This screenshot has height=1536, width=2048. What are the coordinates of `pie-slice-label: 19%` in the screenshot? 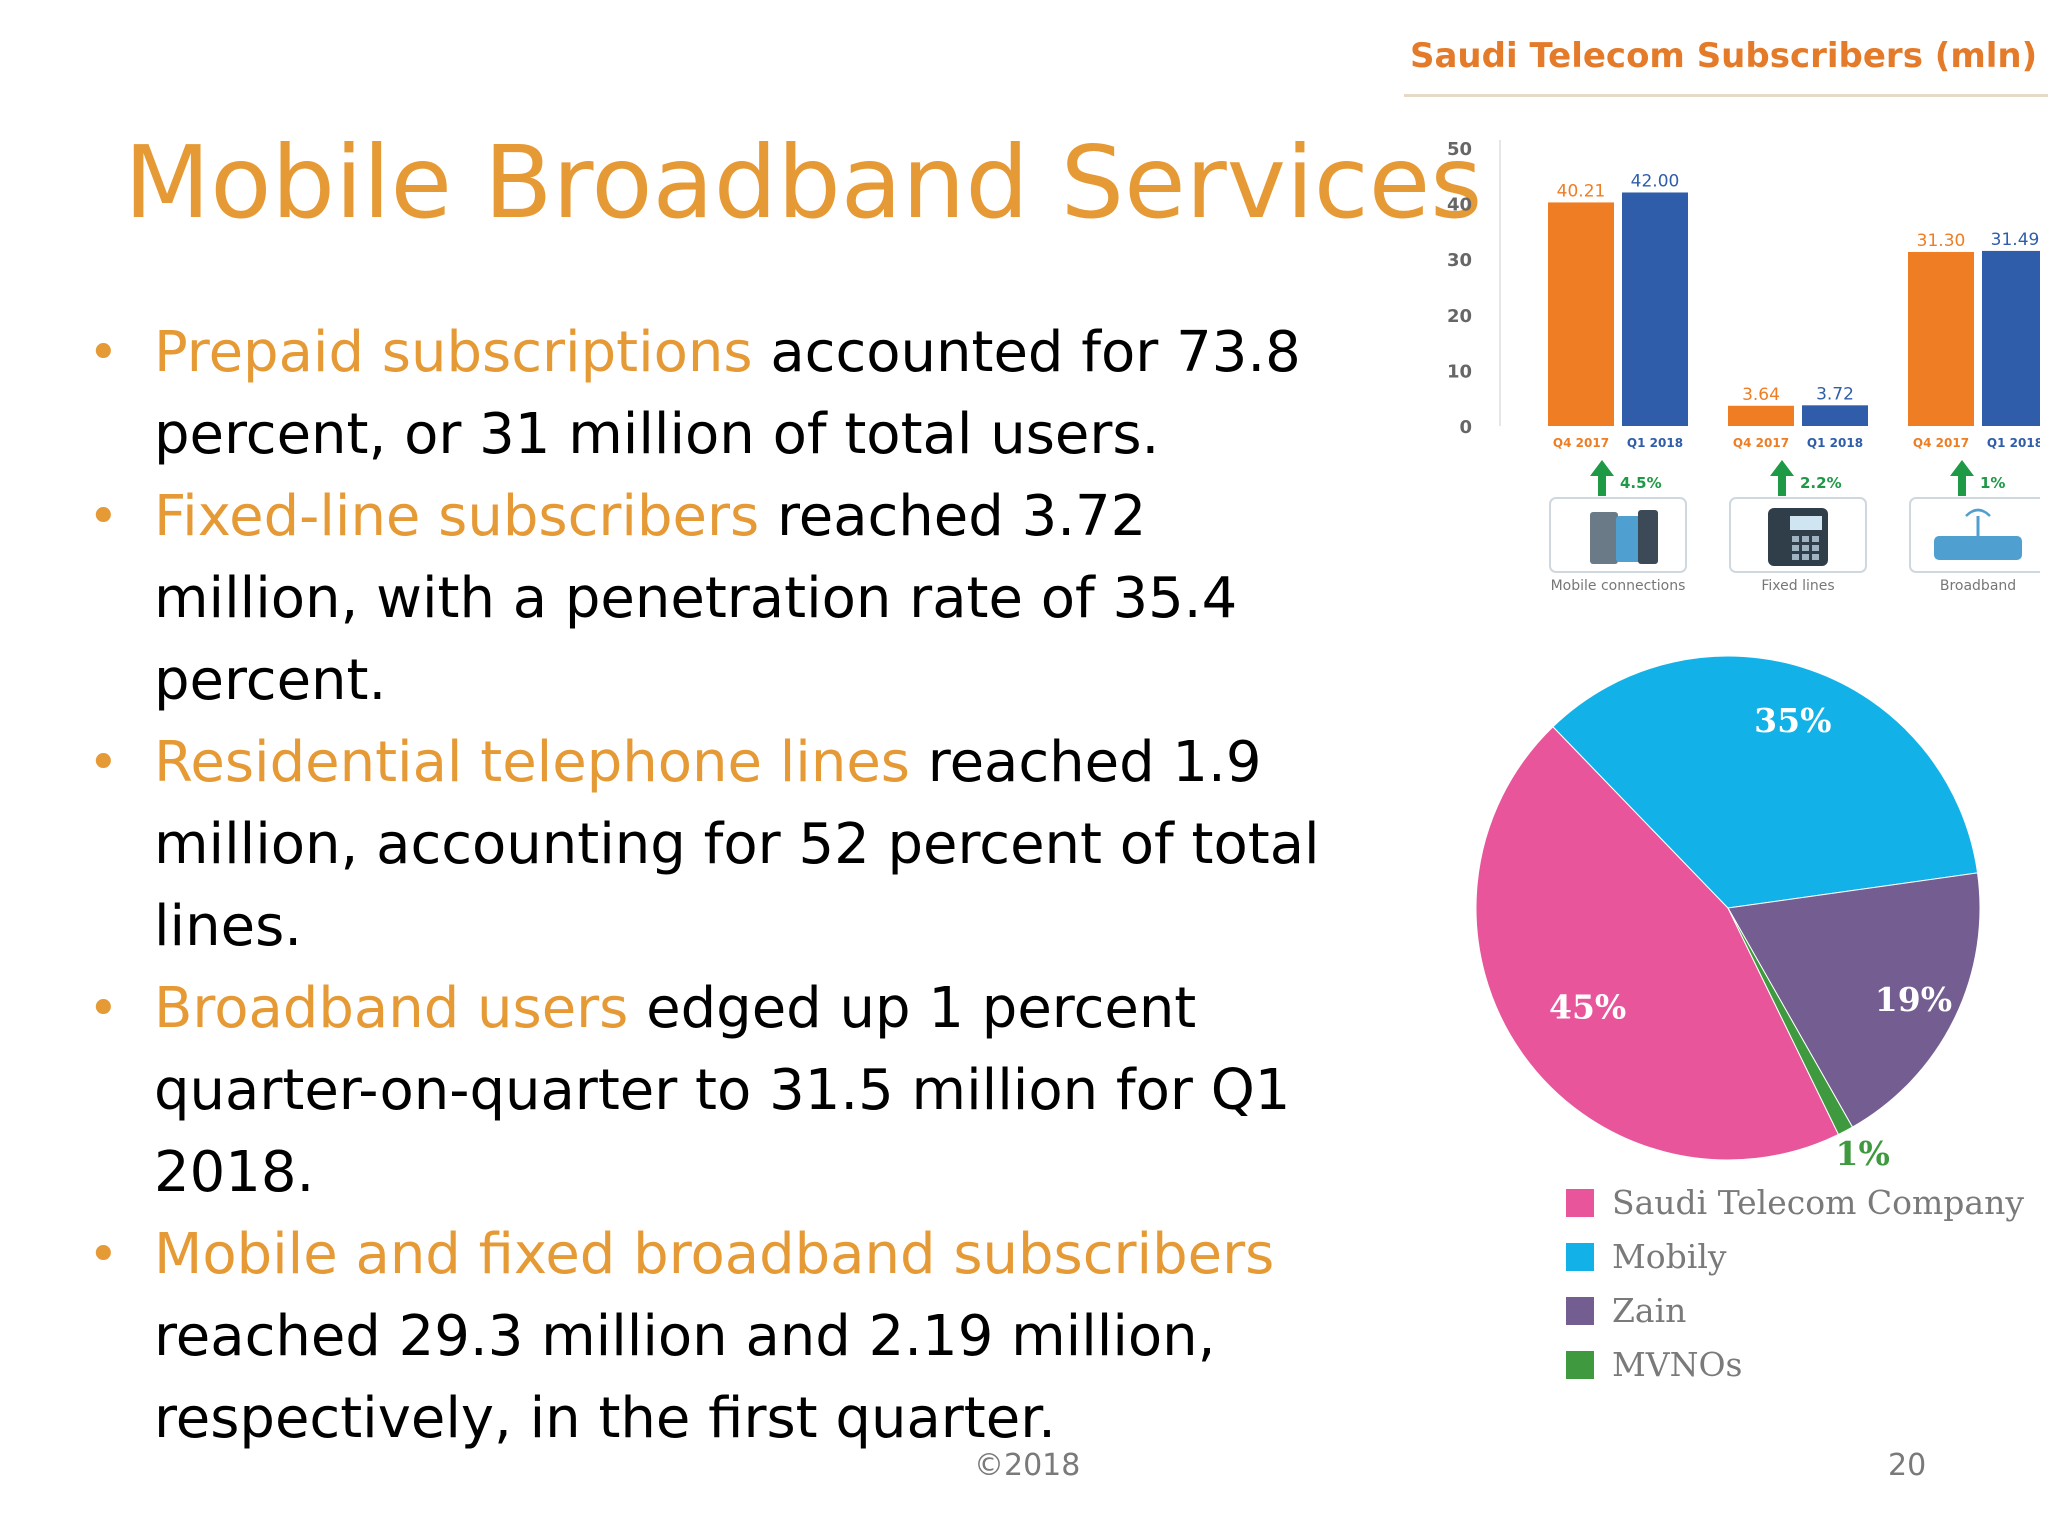 It's located at (1913, 999).